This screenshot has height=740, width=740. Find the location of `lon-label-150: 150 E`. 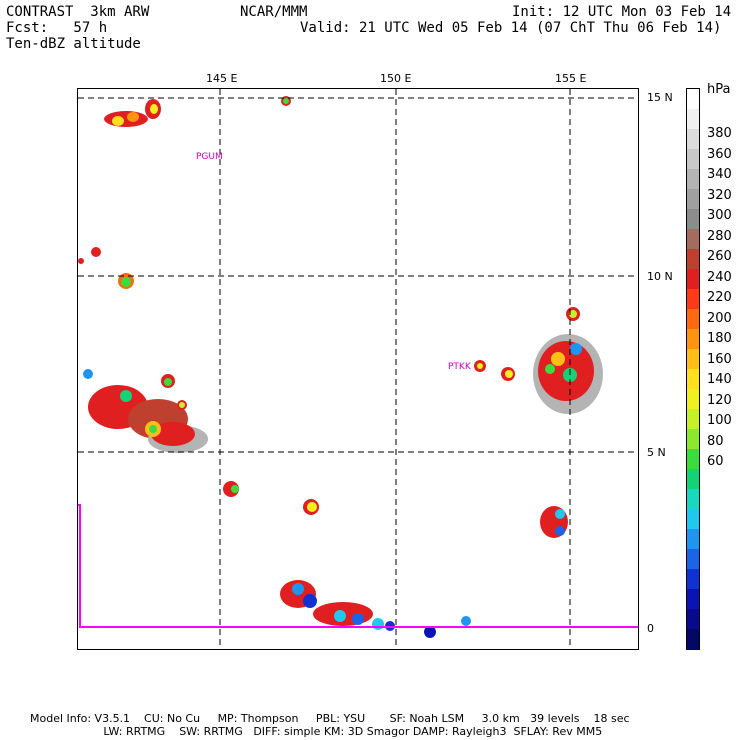

lon-label-150: 150 E is located at coordinates (396, 78).